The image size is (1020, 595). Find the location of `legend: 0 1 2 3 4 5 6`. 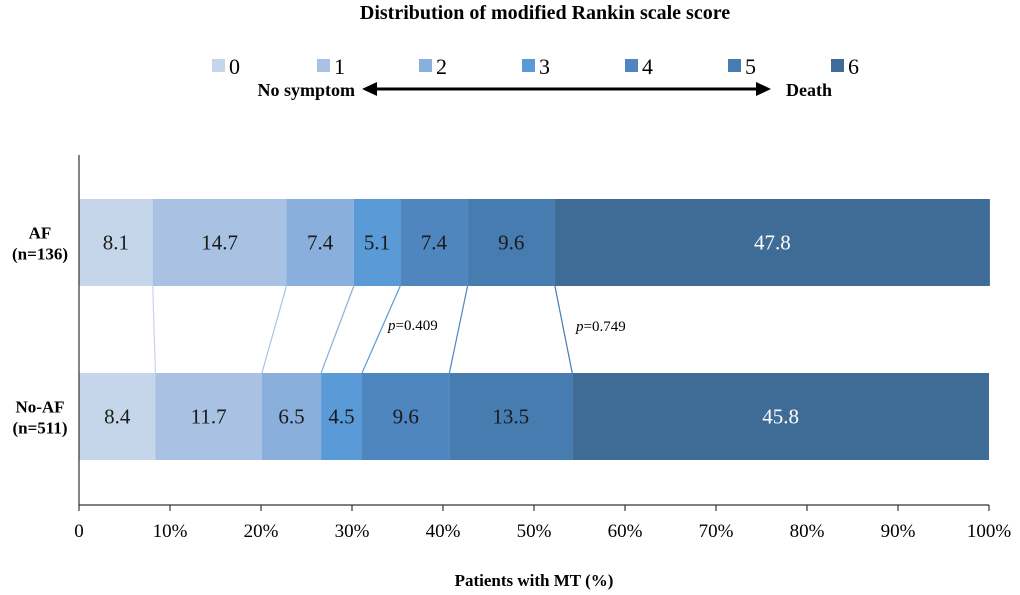

legend: 0 1 2 3 4 5 6 is located at coordinates (535, 66).